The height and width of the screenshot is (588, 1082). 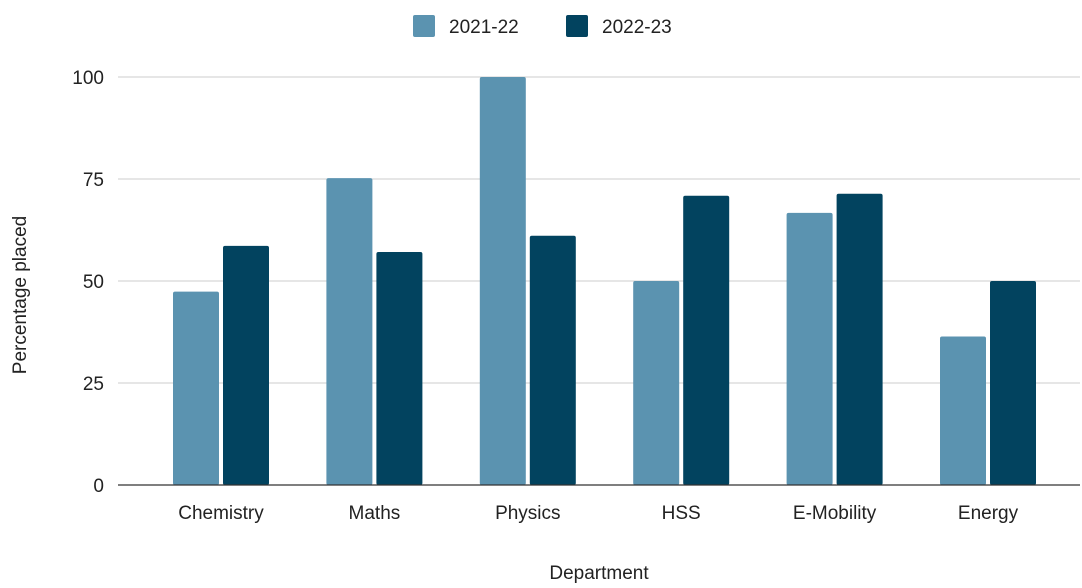 I want to click on y-tick-labels: 0 25 50 75 100, so click(x=88, y=282).